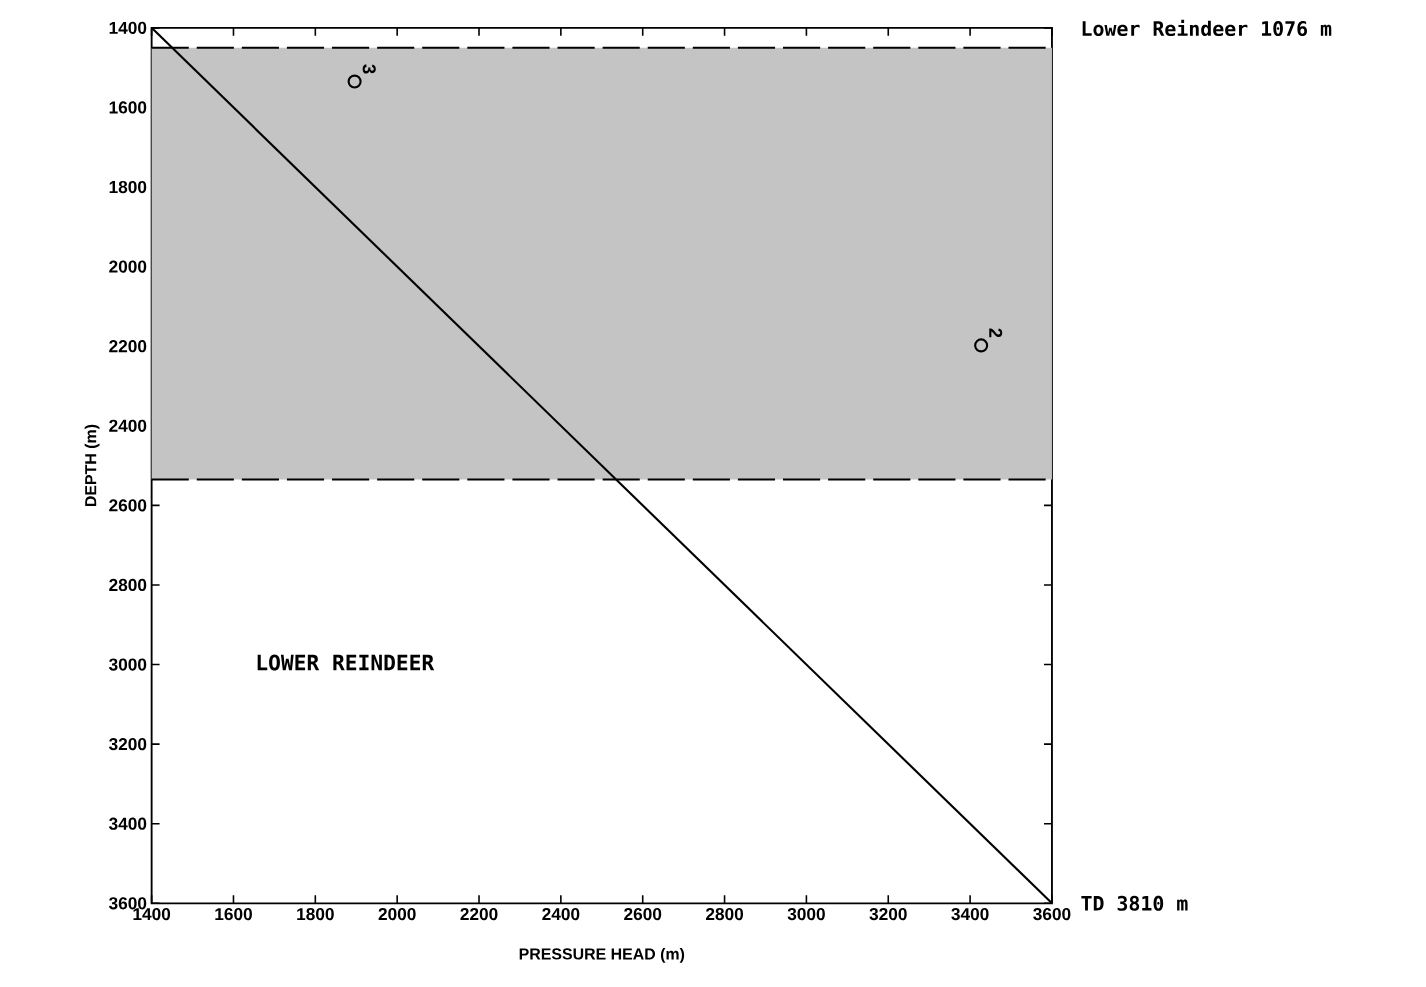 The height and width of the screenshot is (987, 1426). Describe the element at coordinates (127, 823) in the screenshot. I see `y-tick-label: 3400` at that location.